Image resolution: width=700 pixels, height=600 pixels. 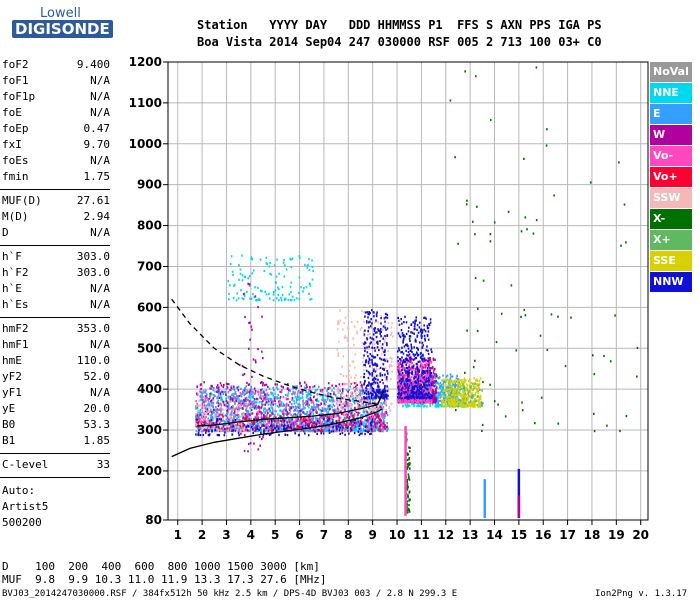 What do you see at coordinates (97, 144) in the screenshot?
I see `param-value: 9.70` at bounding box center [97, 144].